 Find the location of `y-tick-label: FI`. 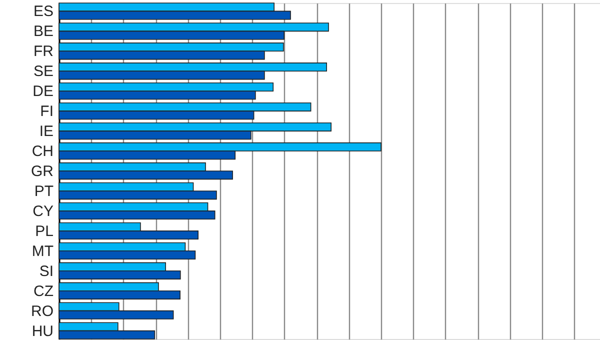

y-tick-label: FI is located at coordinates (47, 111).